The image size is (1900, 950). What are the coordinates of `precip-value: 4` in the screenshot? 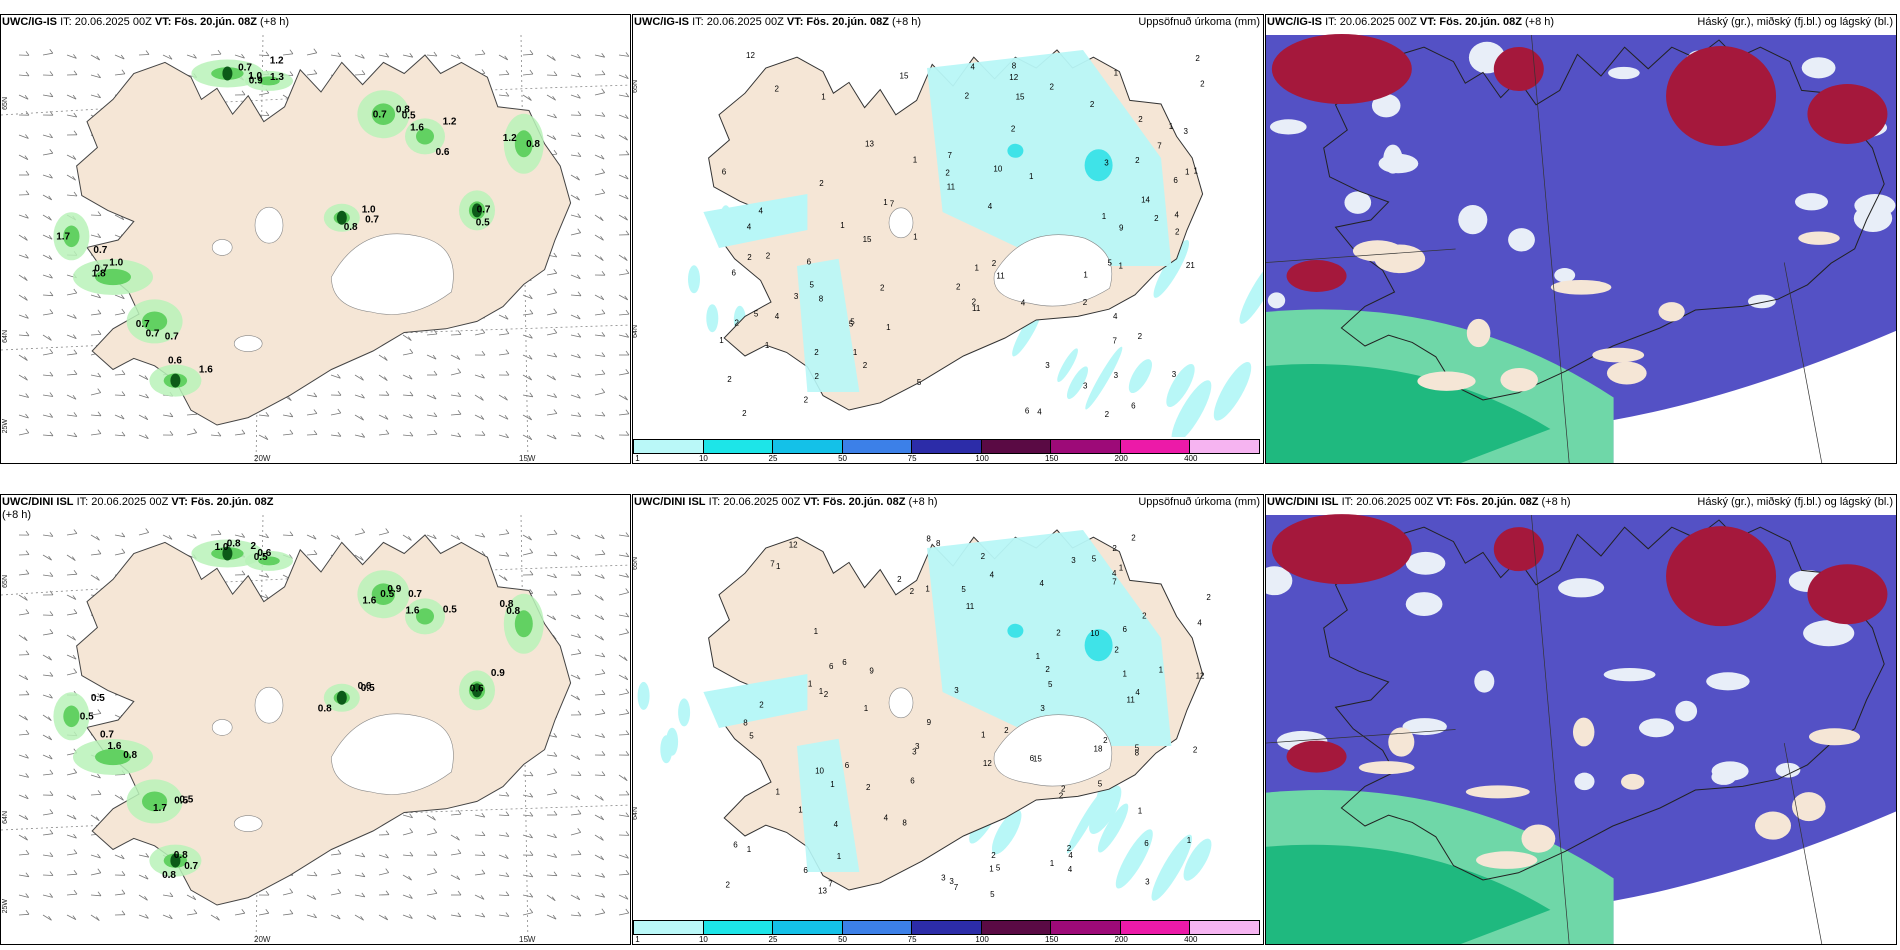 It's located at (836, 824).